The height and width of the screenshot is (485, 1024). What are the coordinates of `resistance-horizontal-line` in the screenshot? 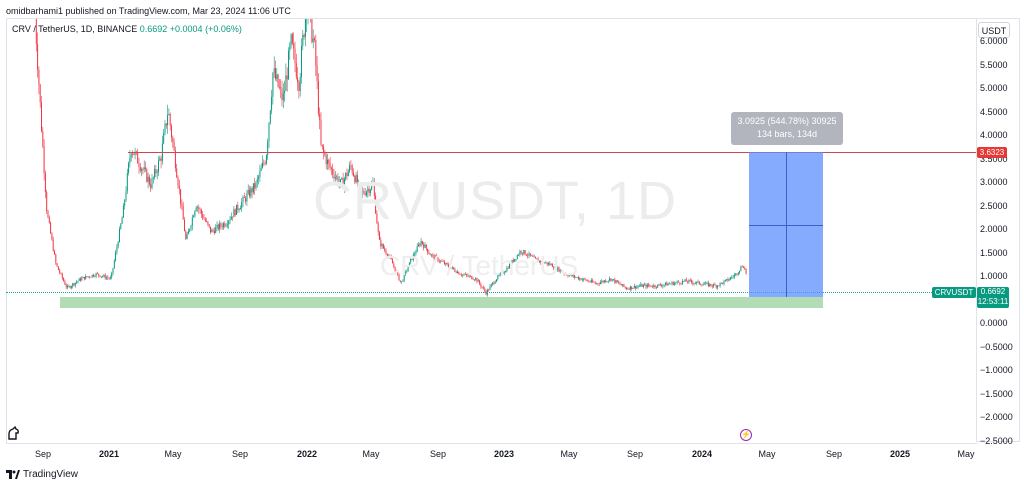 It's located at (552, 152).